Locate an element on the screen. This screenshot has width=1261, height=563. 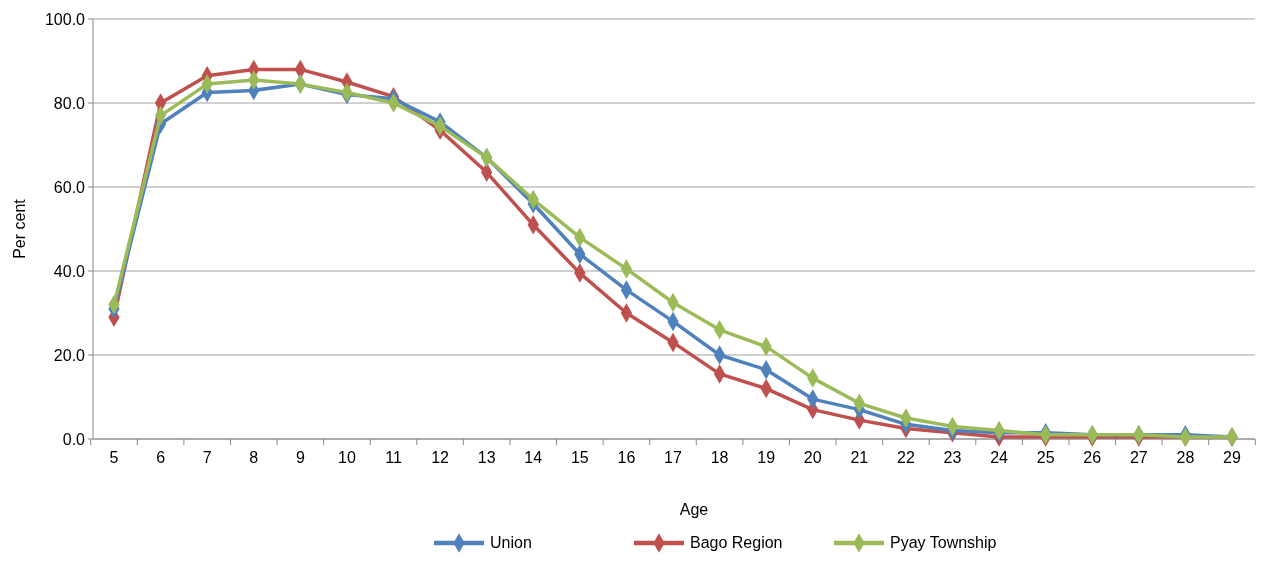
x-tick-label: 7 is located at coordinates (207, 457).